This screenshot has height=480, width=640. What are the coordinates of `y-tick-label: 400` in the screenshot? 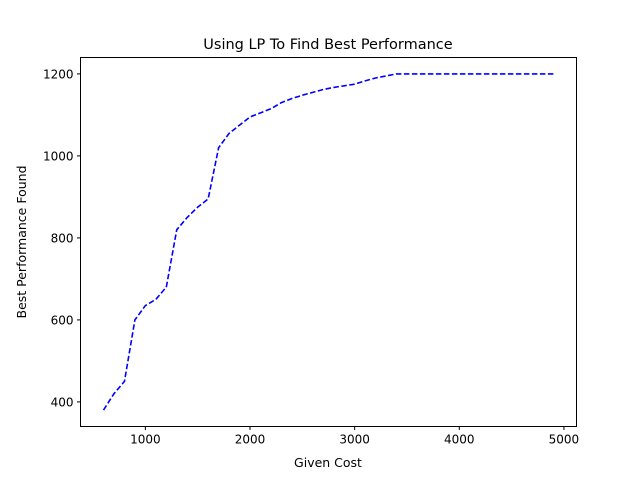 It's located at (62, 402).